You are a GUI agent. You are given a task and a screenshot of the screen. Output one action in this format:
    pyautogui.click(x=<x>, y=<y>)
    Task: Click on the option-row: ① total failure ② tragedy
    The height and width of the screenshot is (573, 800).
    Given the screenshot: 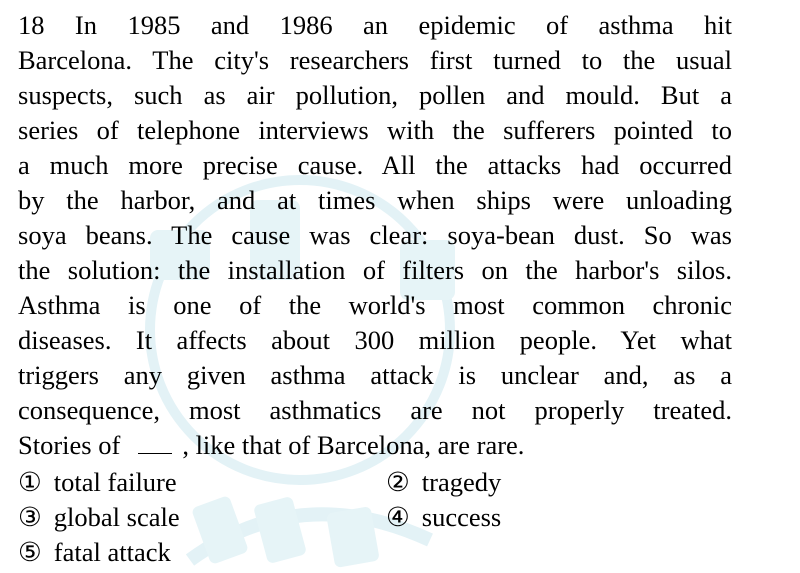 What is the action you would take?
    pyautogui.click(x=375, y=482)
    